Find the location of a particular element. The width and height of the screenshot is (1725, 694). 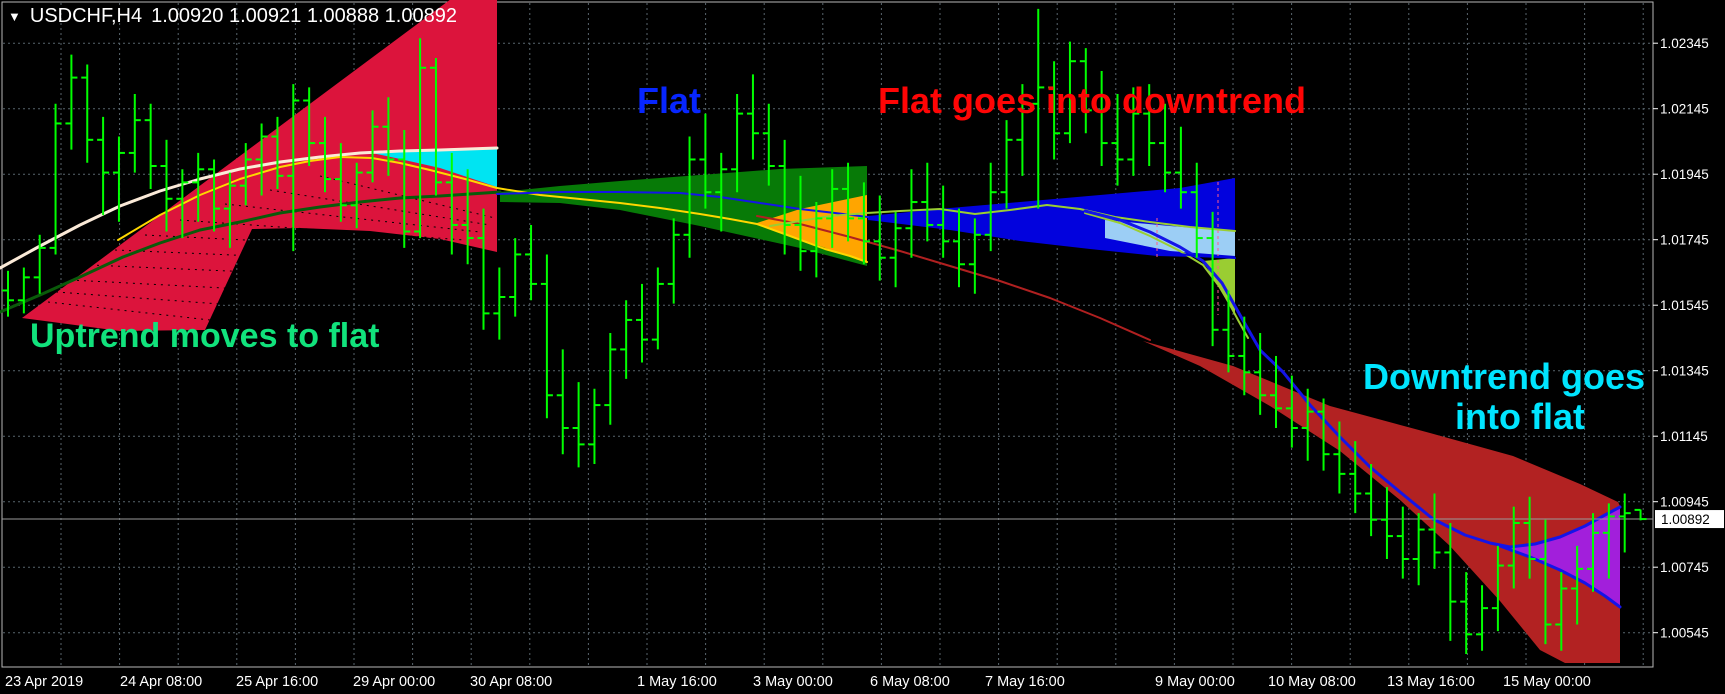

ohlc-quote-label: 1.00920 1.00921 1.00888 1.00892 is located at coordinates (304, 16).